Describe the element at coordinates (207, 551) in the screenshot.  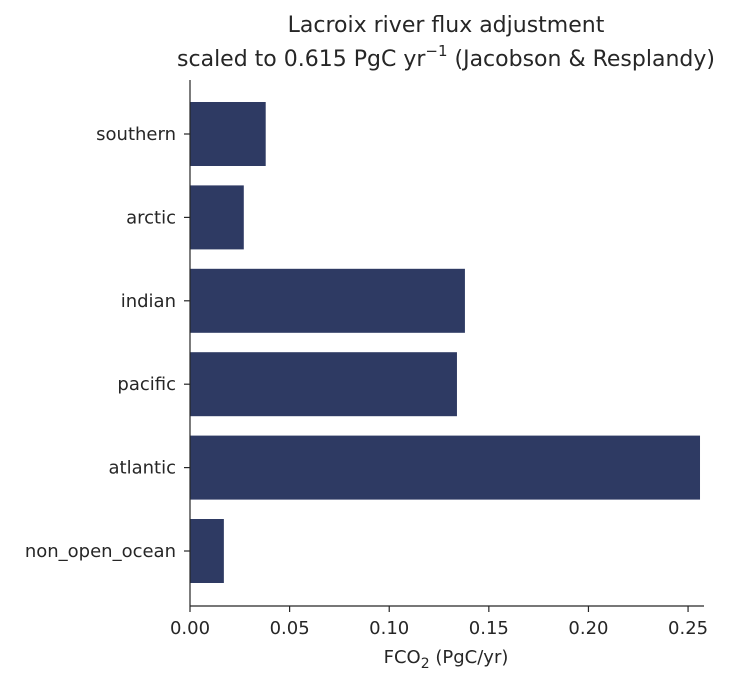
I see `bar-non-open-ocean` at that location.